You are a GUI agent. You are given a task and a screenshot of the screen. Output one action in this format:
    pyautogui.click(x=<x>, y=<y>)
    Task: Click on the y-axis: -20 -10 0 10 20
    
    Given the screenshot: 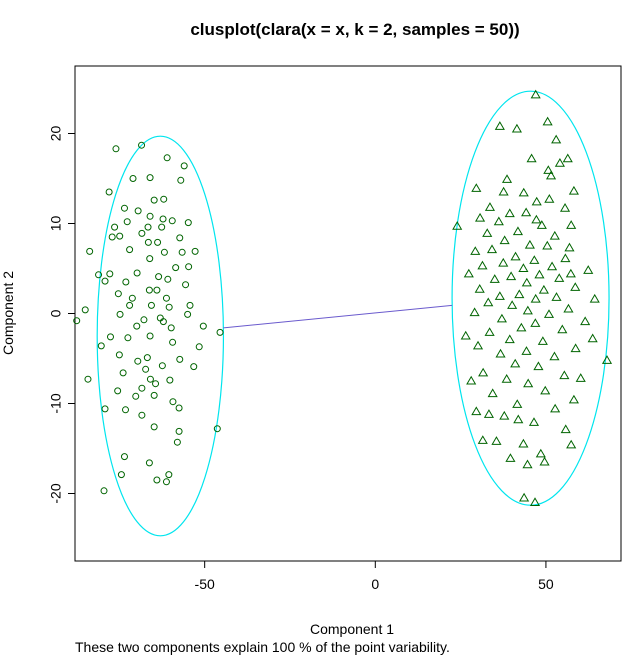 What is the action you would take?
    pyautogui.click(x=62, y=315)
    